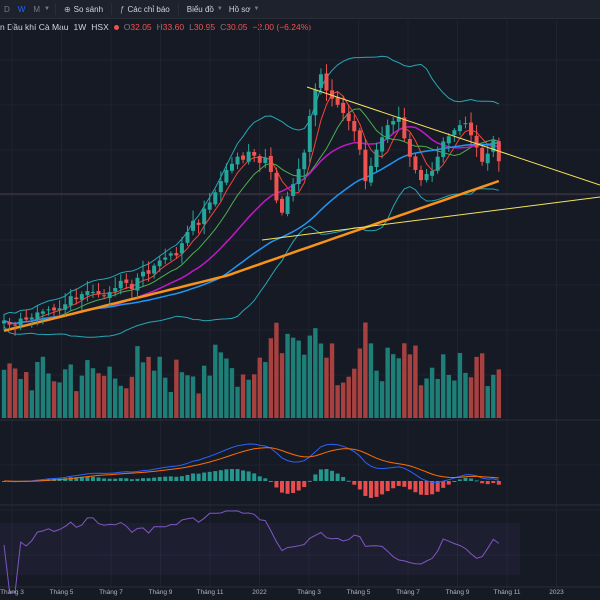 This screenshot has height=600, width=600. Describe the element at coordinates (282, 27) in the screenshot. I see `change-value: −2.00 (−6.24%)` at that location.